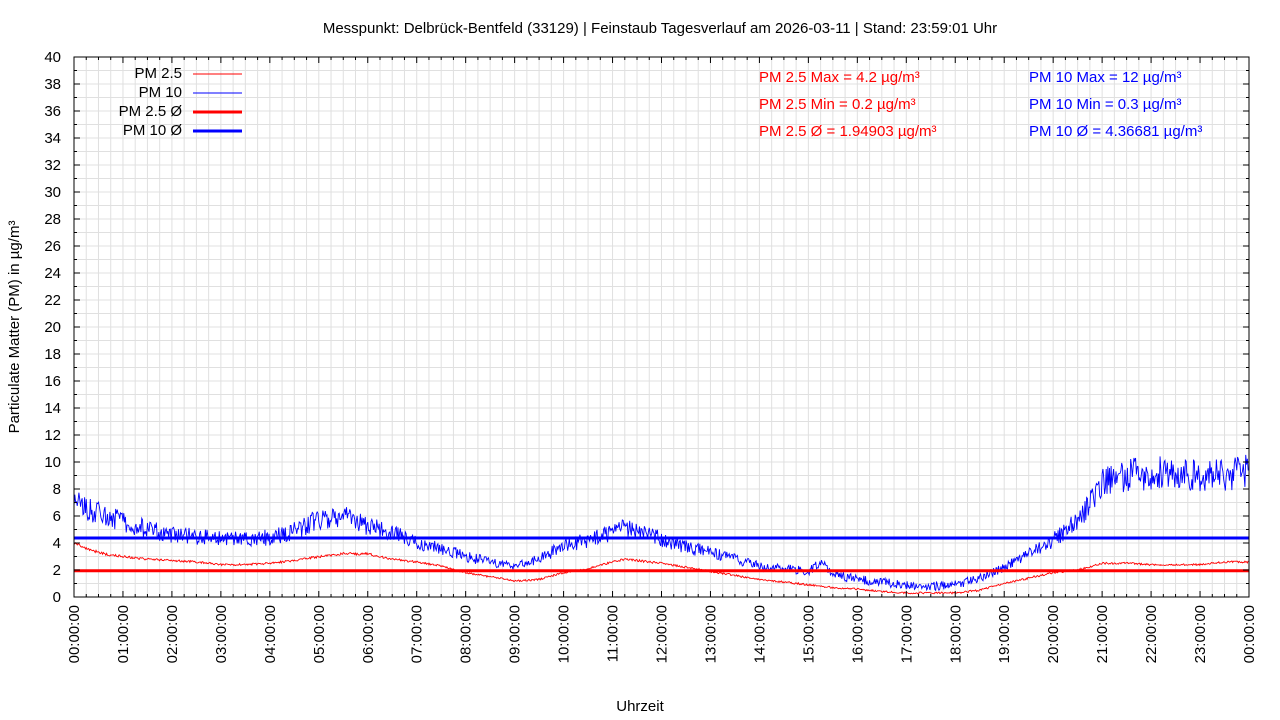  What do you see at coordinates (57, 489) in the screenshot?
I see `y-tick-label: 8` at bounding box center [57, 489].